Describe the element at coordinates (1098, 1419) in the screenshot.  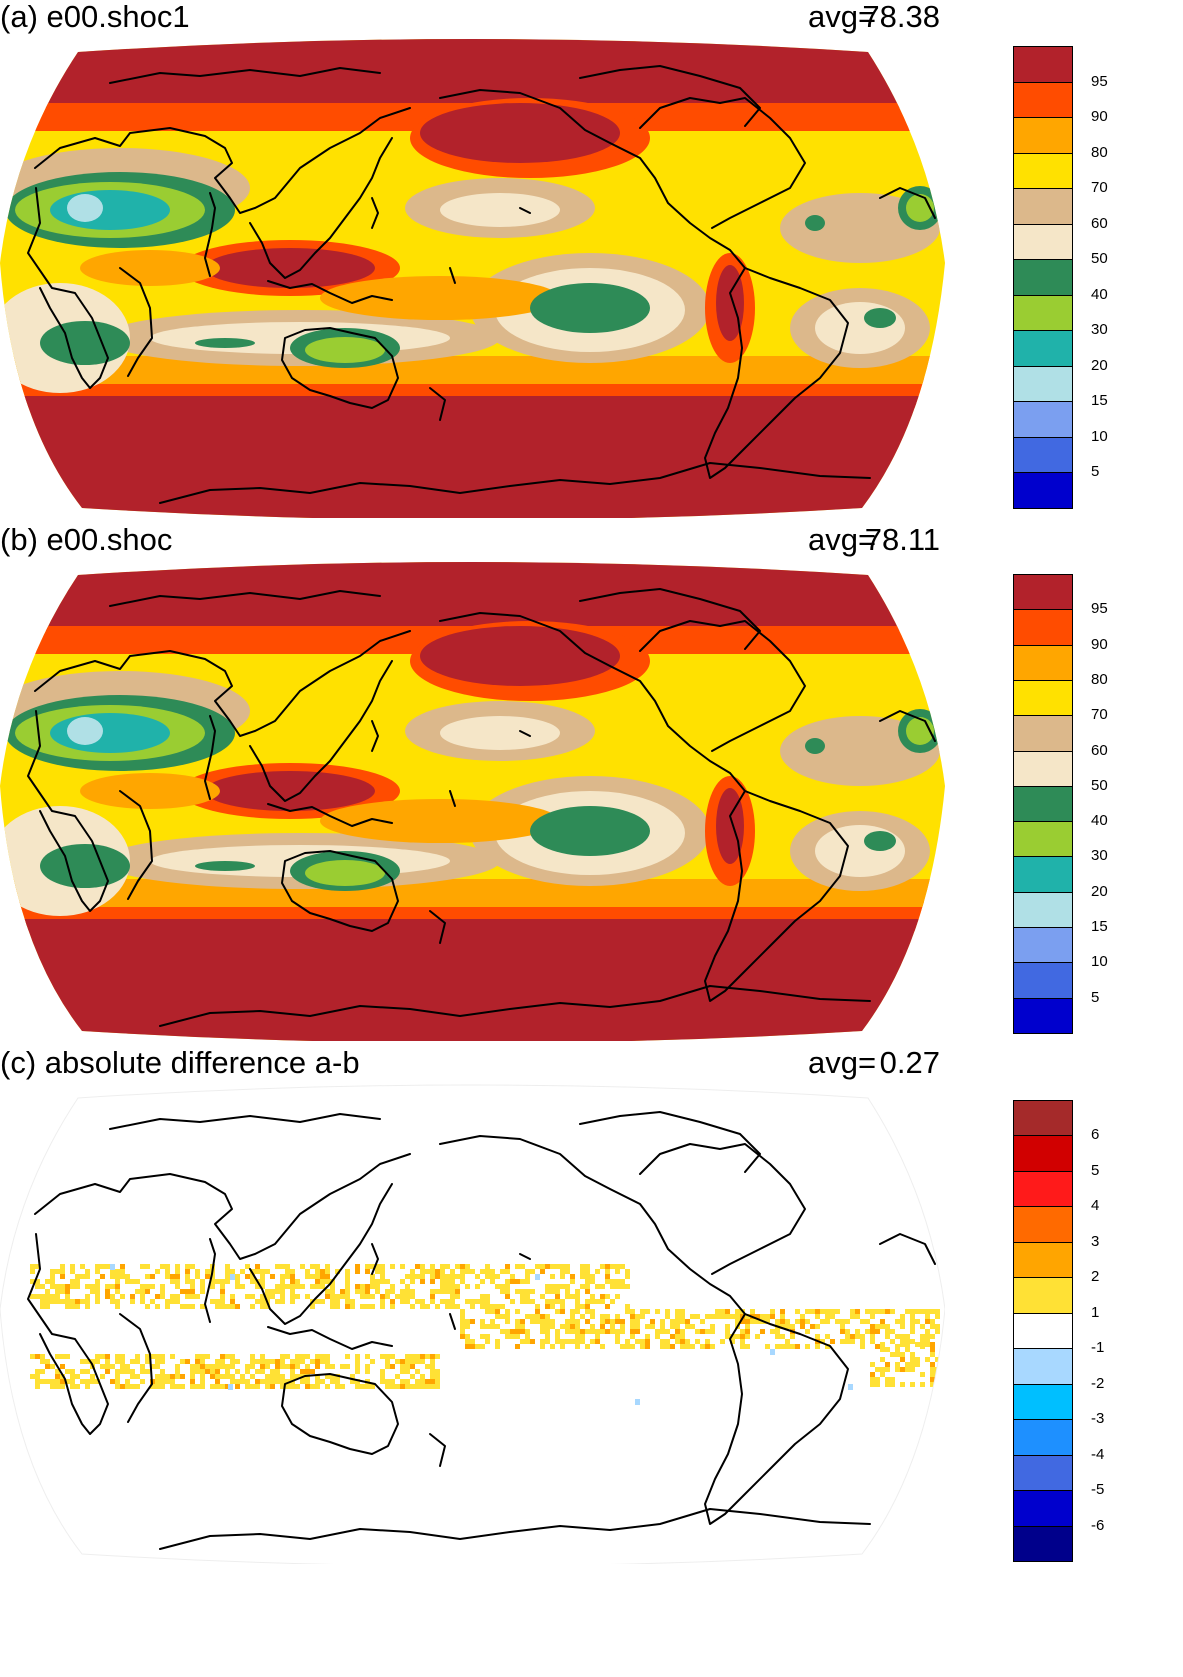
I see `colorbar-tick-label: -3` at that location.